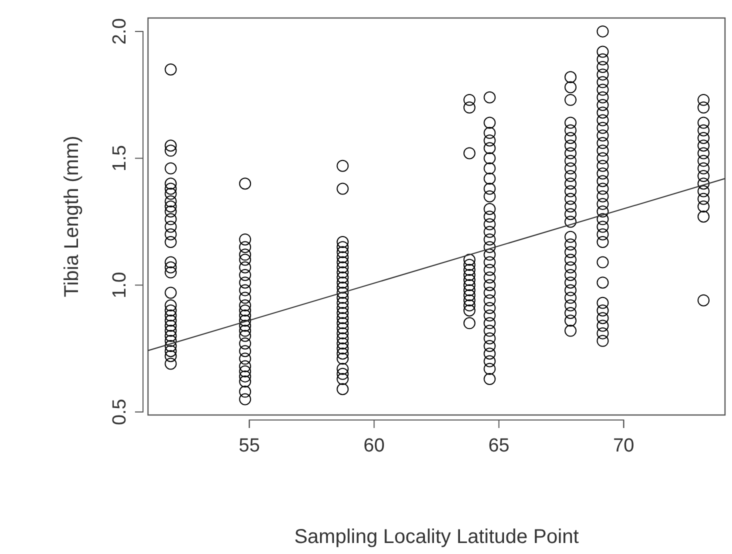 The height and width of the screenshot is (554, 732). What do you see at coordinates (120, 285) in the screenshot?
I see `y-tick-label: 1.0` at bounding box center [120, 285].